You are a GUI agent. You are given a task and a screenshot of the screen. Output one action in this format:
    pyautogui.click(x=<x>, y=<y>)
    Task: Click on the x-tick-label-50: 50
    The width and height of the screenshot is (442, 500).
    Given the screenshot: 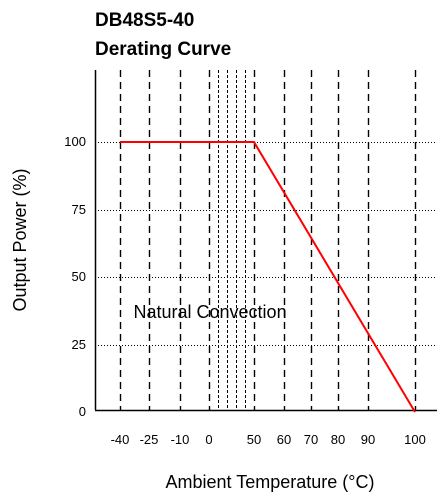 What is the action you would take?
    pyautogui.click(x=254, y=439)
    